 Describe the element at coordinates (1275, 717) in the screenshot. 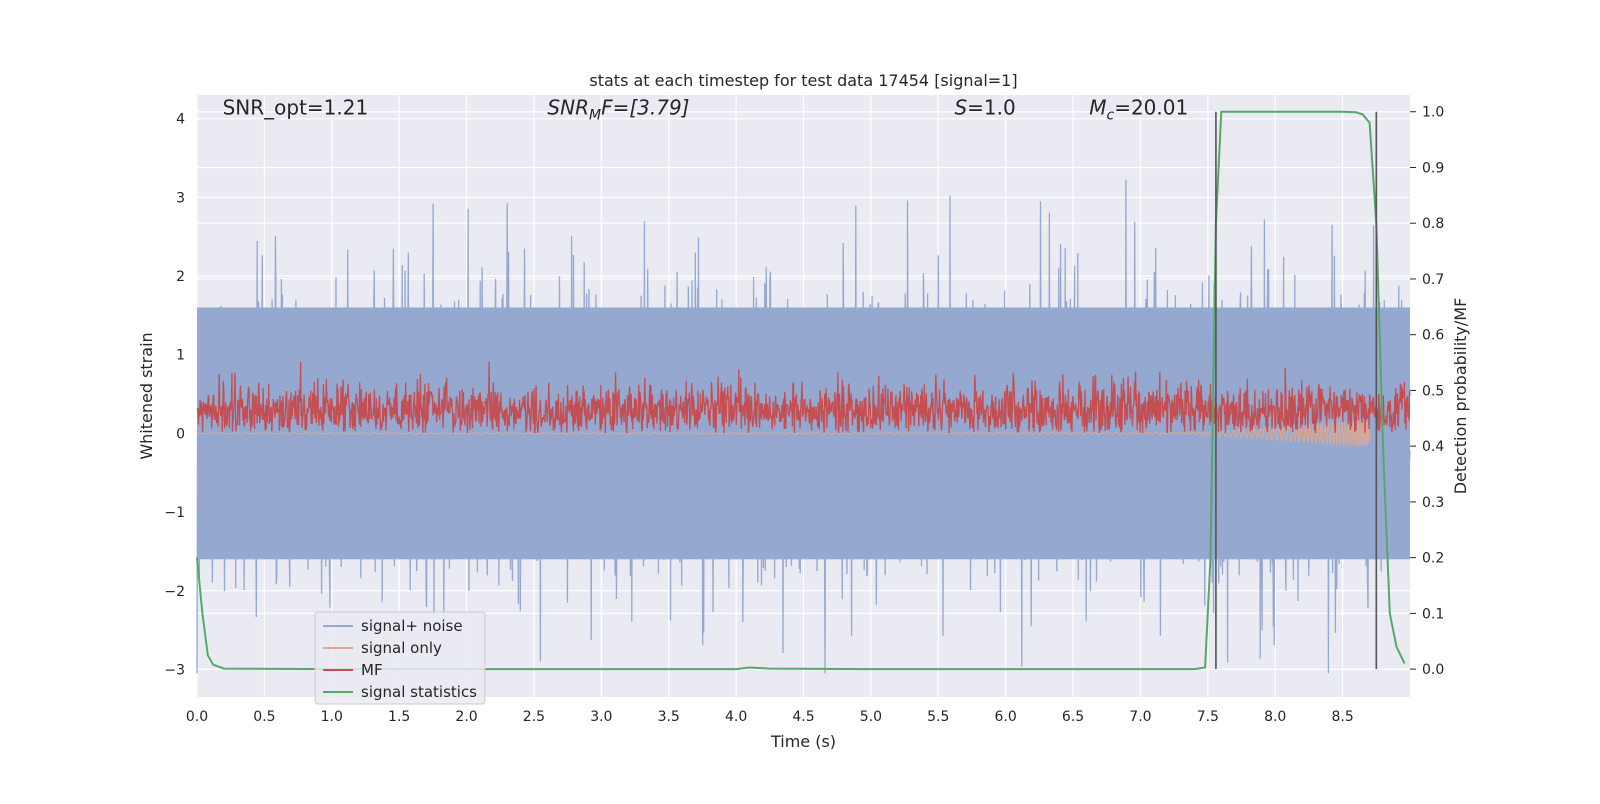

I see `x-tick-label: 8.0` at that location.